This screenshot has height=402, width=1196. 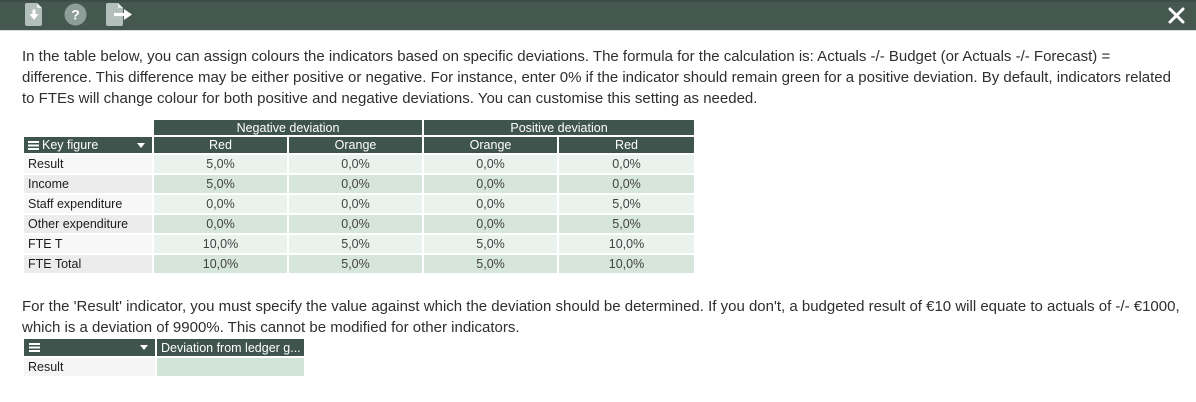 I want to click on table-row: FTE T 10,0% 5,0% 5,0% 10,0%, so click(x=359, y=245).